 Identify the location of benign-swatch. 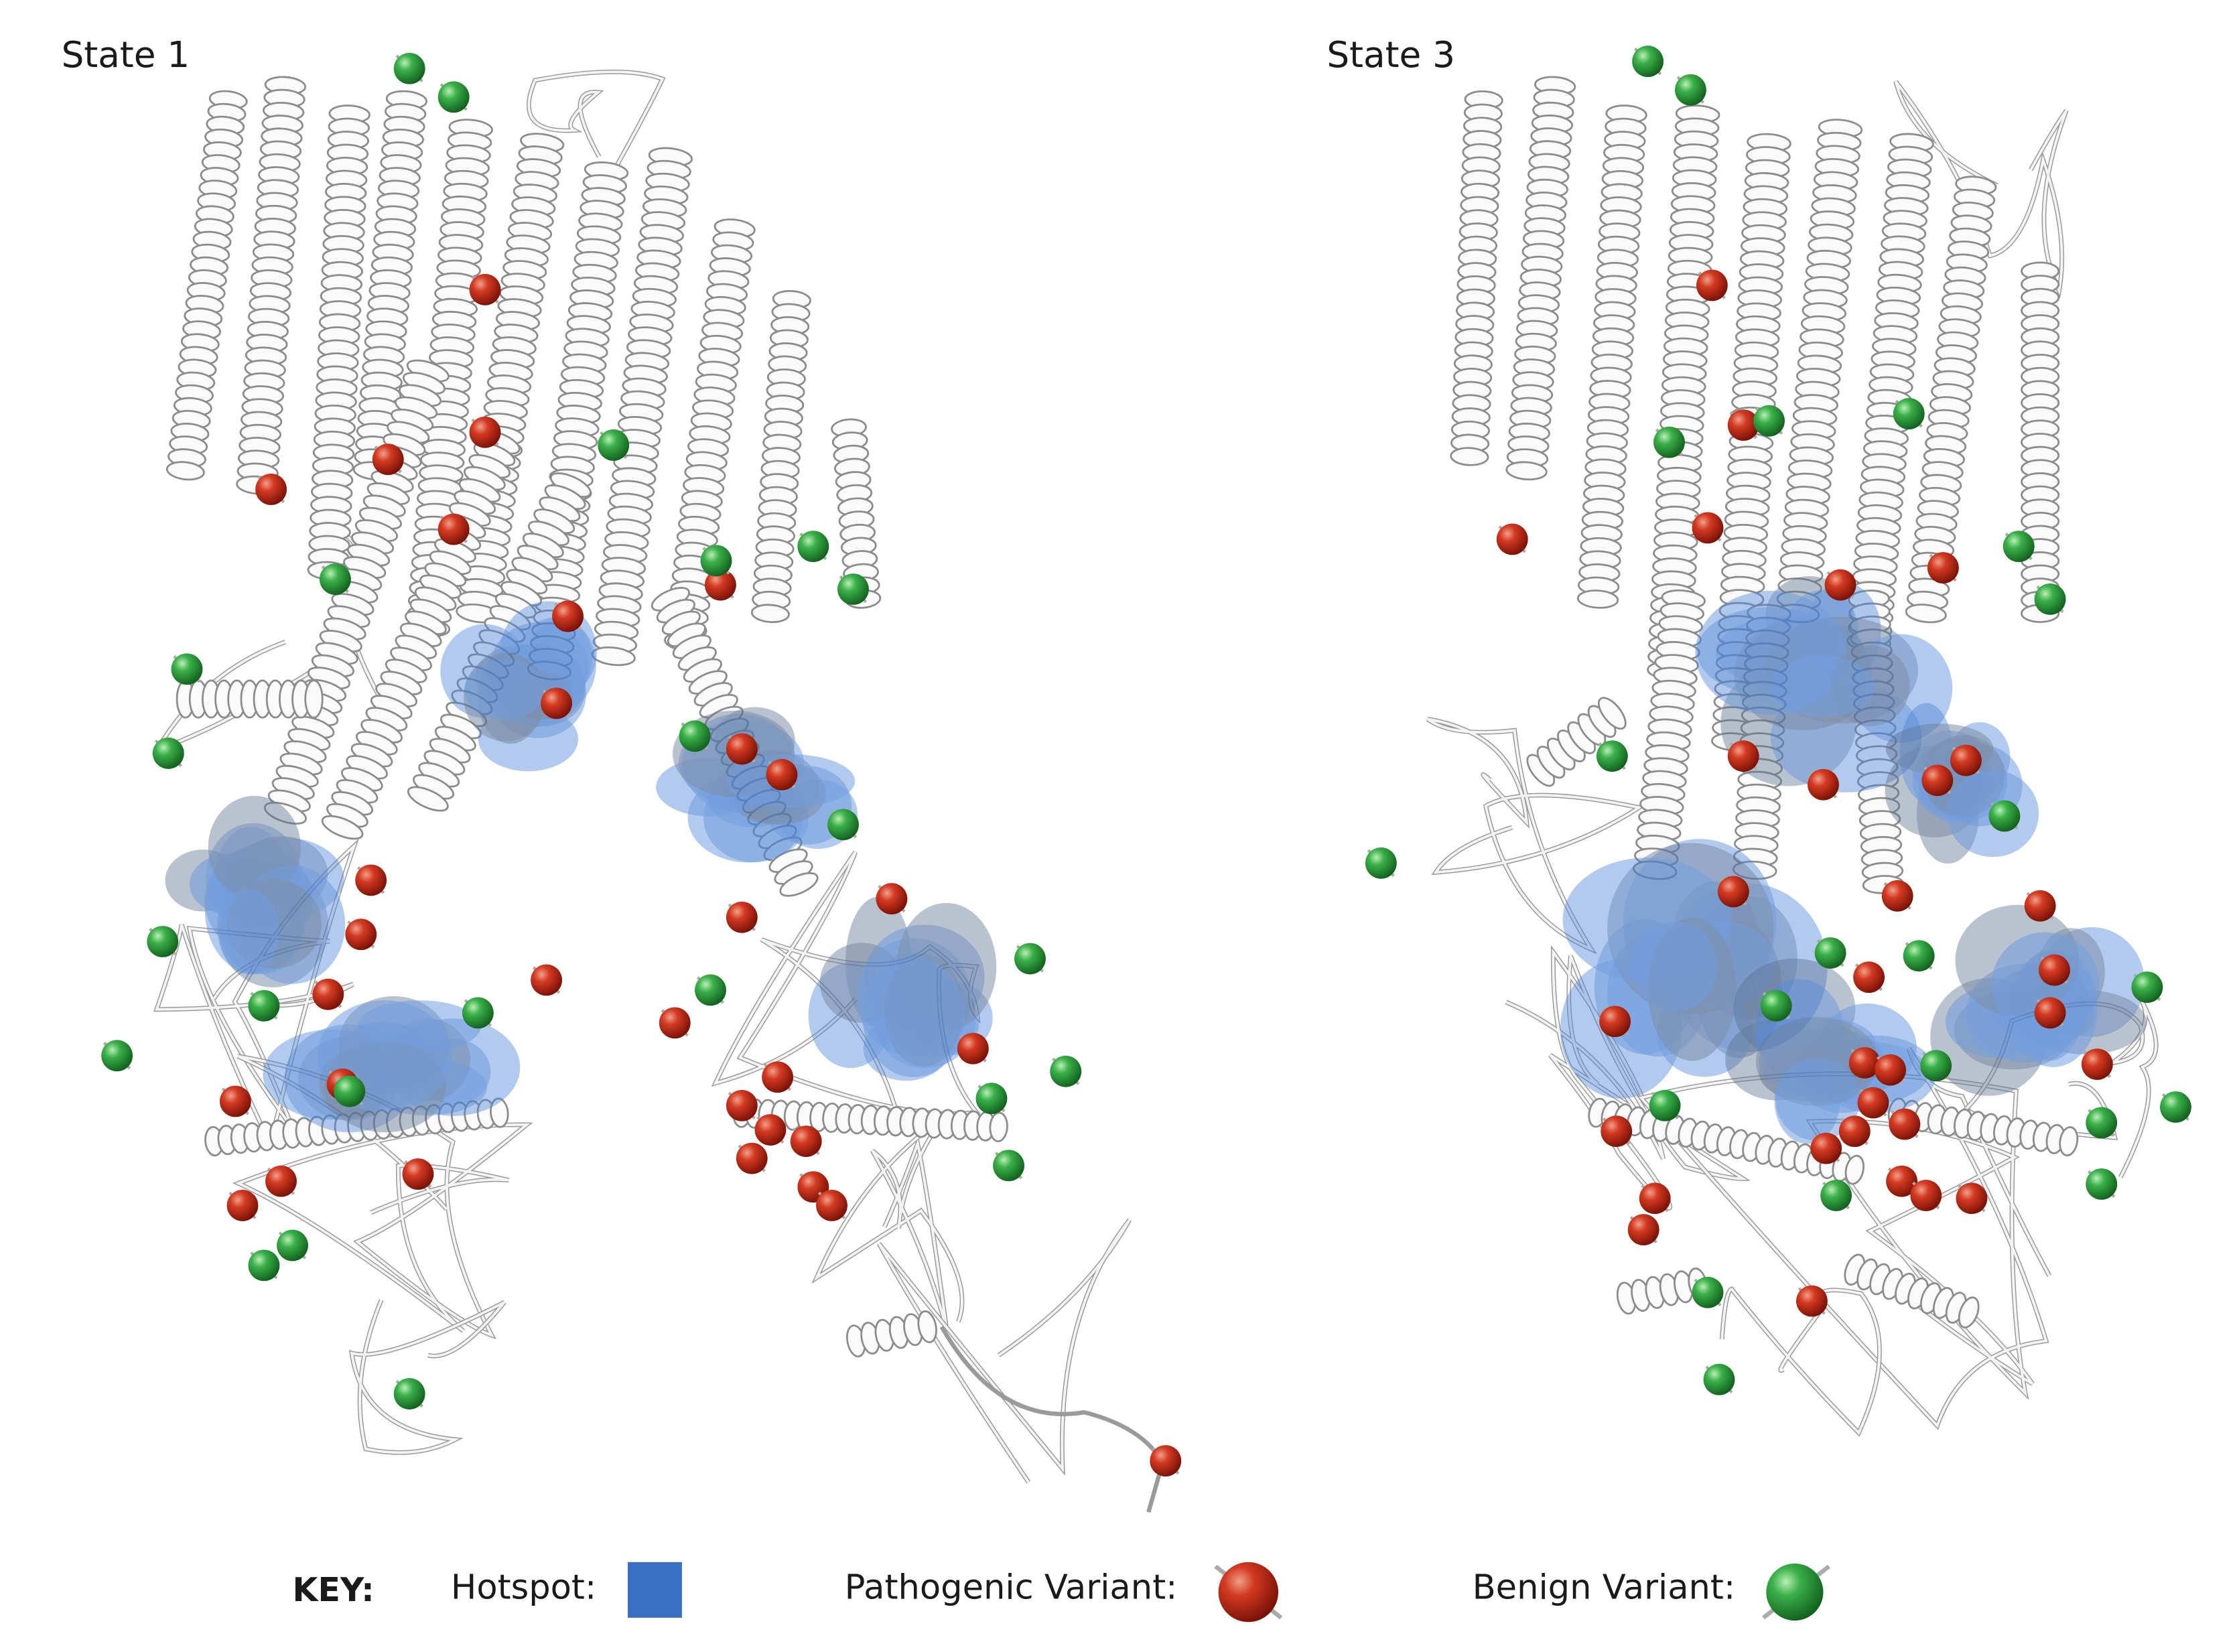
(1795, 1592).